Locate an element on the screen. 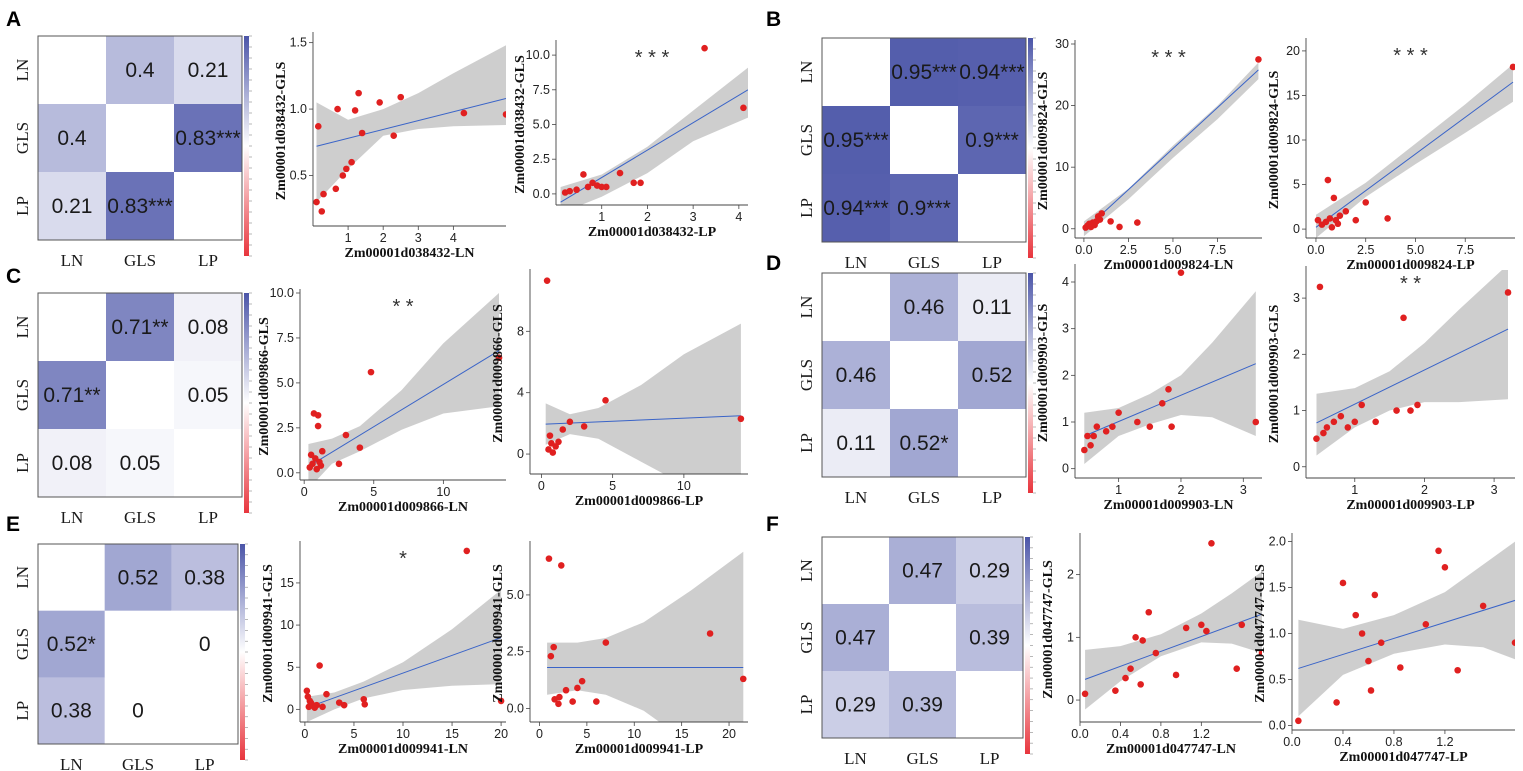 This screenshot has height=771, width=1523. y-tick-label: 5 is located at coordinates (290, 667).